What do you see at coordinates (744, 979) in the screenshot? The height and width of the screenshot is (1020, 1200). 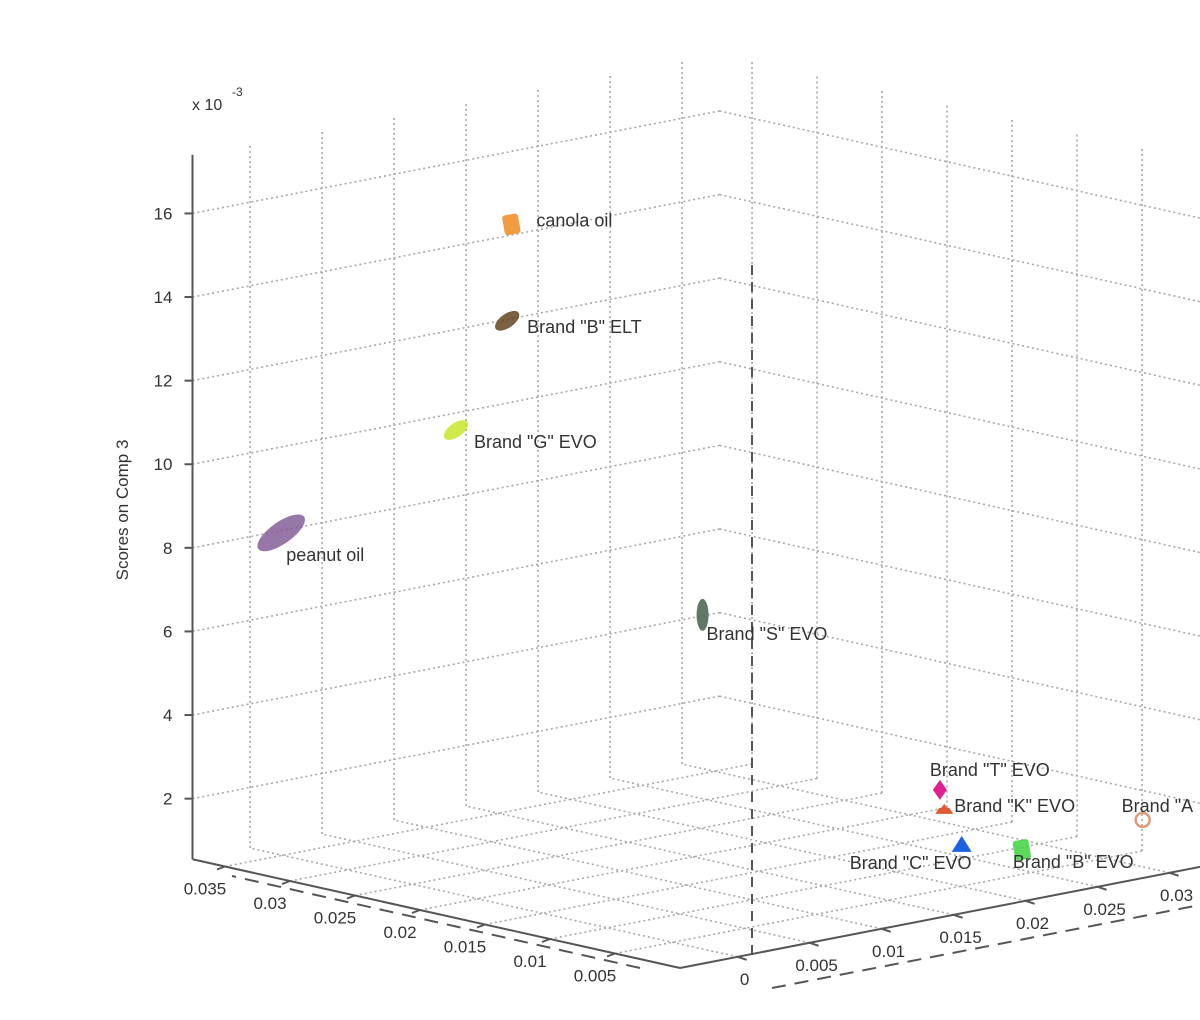 I see `y-tick-label: 0` at bounding box center [744, 979].